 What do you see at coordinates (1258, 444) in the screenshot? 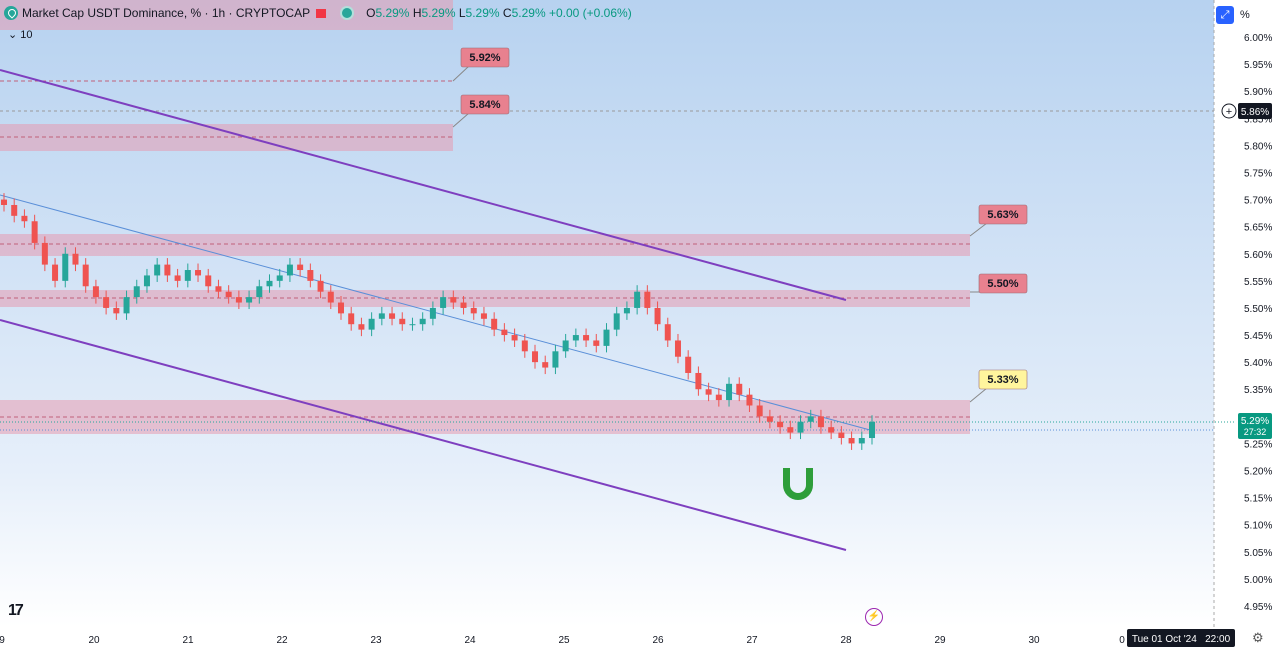
I see `price-tick-label: 5.25%` at bounding box center [1258, 444].